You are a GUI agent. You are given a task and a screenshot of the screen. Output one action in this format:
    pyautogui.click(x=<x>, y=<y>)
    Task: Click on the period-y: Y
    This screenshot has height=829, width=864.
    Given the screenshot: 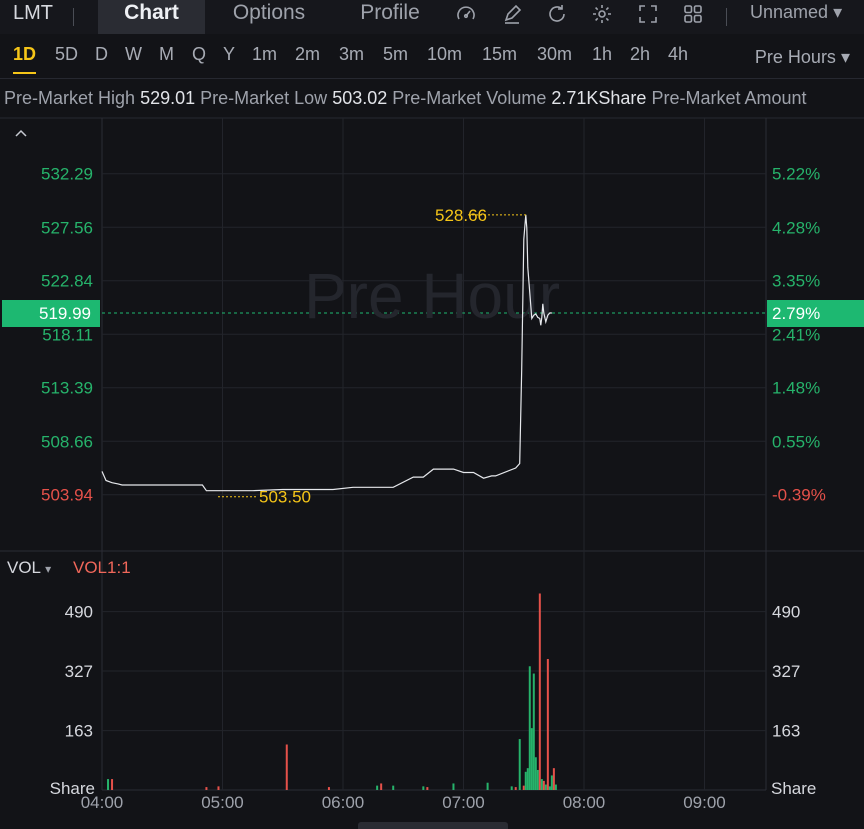 What is the action you would take?
    pyautogui.click(x=229, y=54)
    